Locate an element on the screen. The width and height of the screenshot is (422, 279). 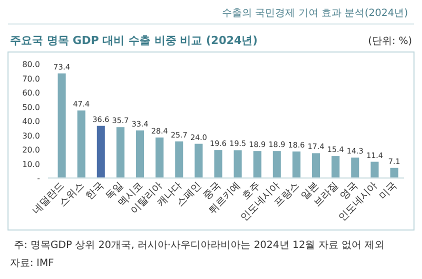
y-tick-label: 50.0 is located at coordinates (31, 107).